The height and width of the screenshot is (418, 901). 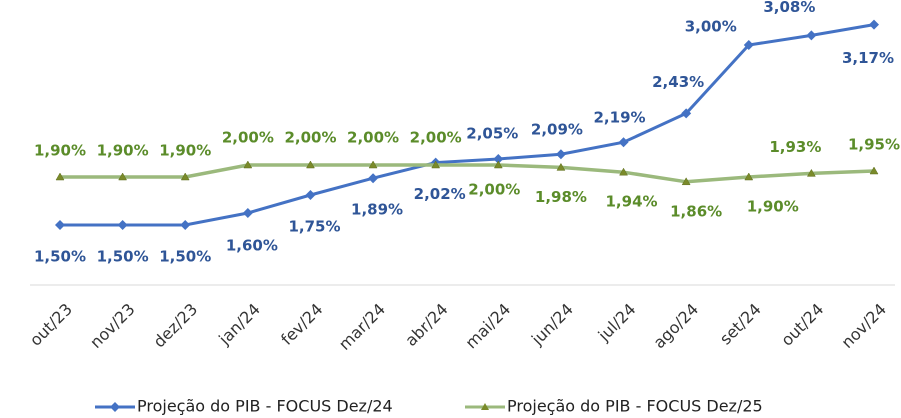 What do you see at coordinates (301, 324) in the screenshot?
I see `x-tick-label: fev/24` at bounding box center [301, 324].